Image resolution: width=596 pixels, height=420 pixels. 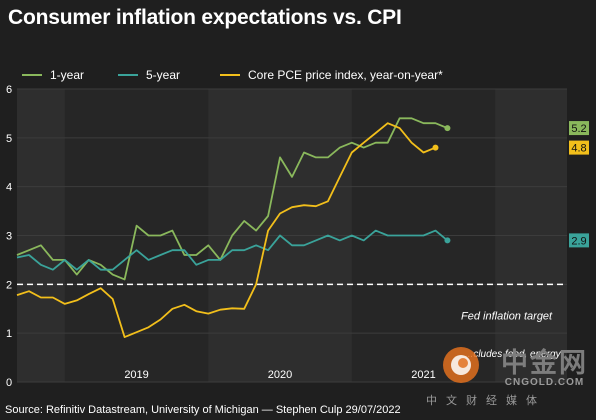 I want to click on core-pce-end-label: 4.8, so click(x=578, y=149).